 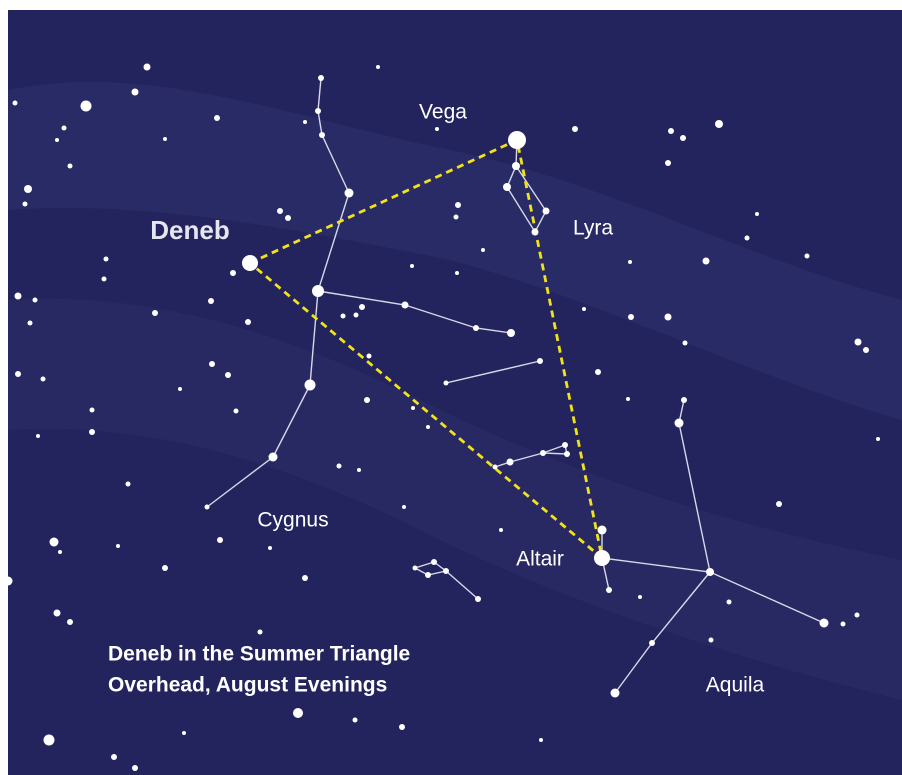 What do you see at coordinates (189, 230) in the screenshot?
I see `star-label: Deneb` at bounding box center [189, 230].